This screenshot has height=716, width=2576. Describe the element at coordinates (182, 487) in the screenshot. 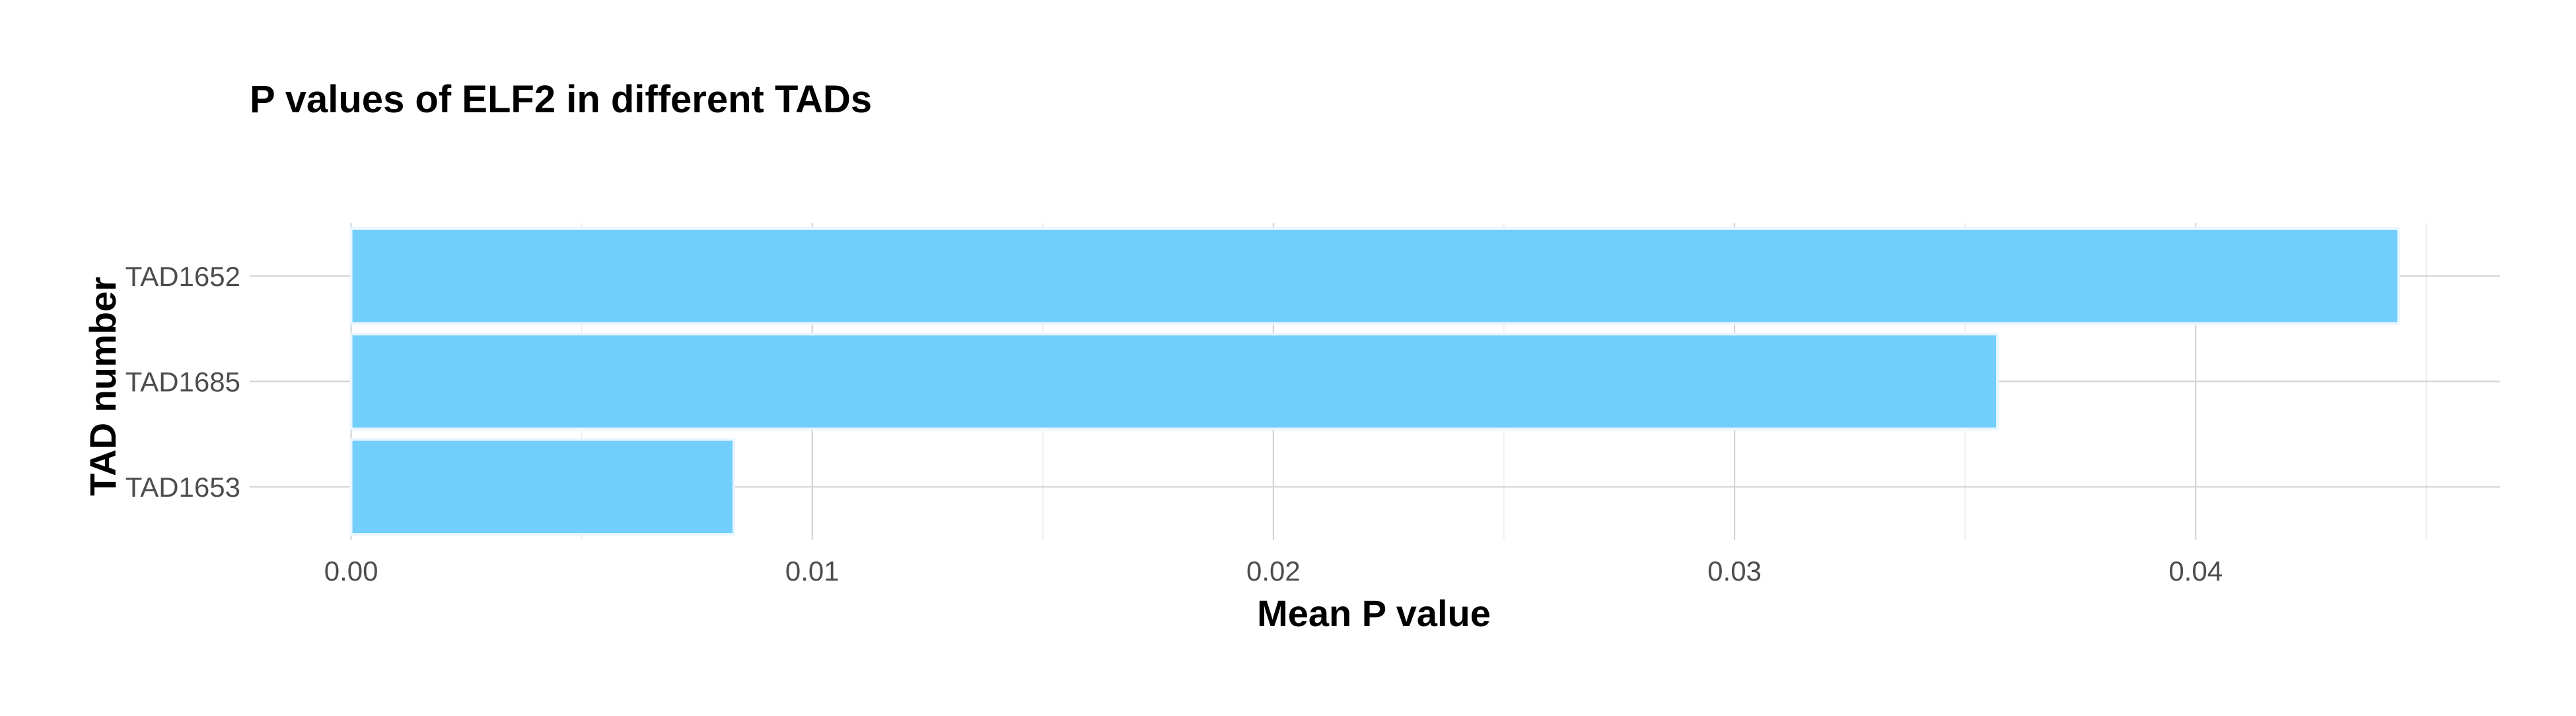

I see `y-tick-label: TAD1653` at that location.